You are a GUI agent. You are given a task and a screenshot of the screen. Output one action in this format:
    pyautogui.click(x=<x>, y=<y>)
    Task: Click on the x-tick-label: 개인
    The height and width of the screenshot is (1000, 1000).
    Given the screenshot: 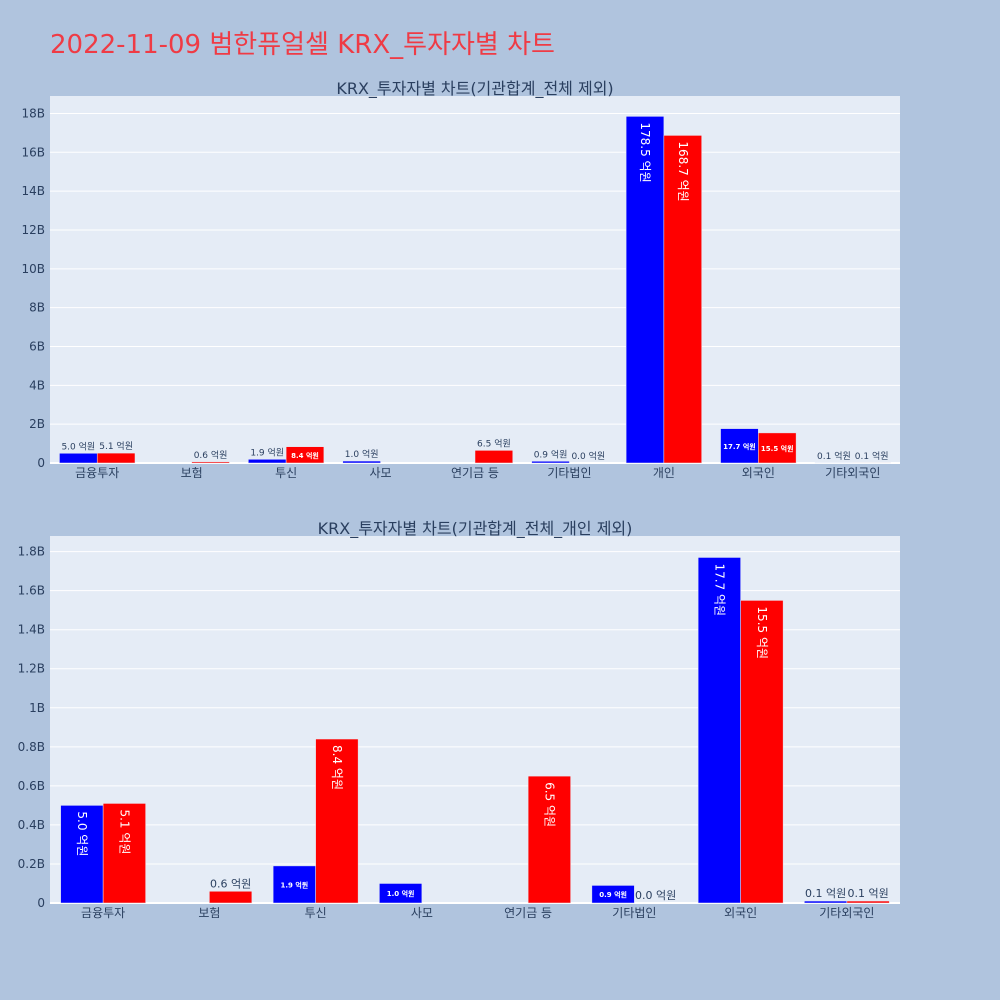 What is the action you would take?
    pyautogui.click(x=664, y=473)
    